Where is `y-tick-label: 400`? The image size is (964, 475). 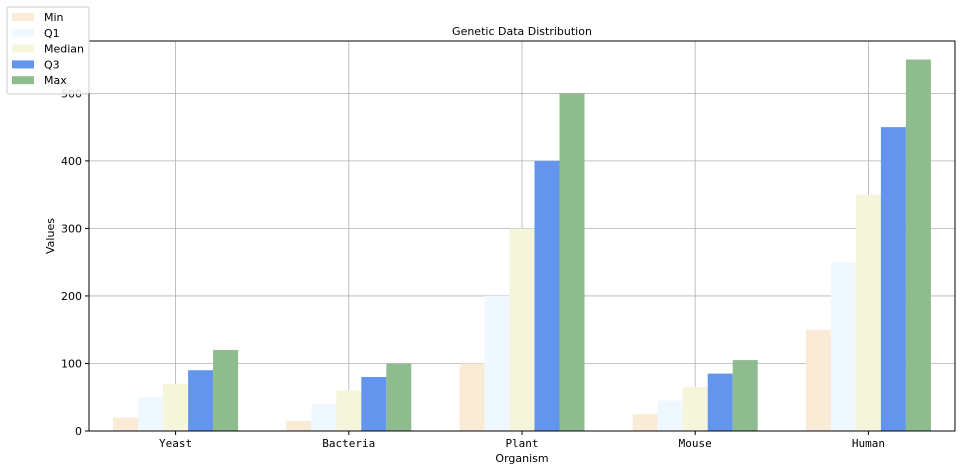
y-tick-label: 400 is located at coordinates (71, 161).